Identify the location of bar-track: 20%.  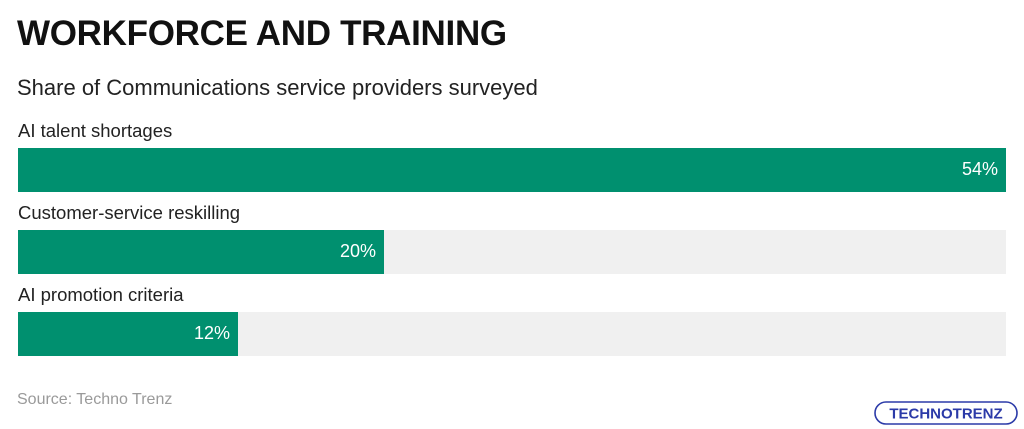
(512, 252).